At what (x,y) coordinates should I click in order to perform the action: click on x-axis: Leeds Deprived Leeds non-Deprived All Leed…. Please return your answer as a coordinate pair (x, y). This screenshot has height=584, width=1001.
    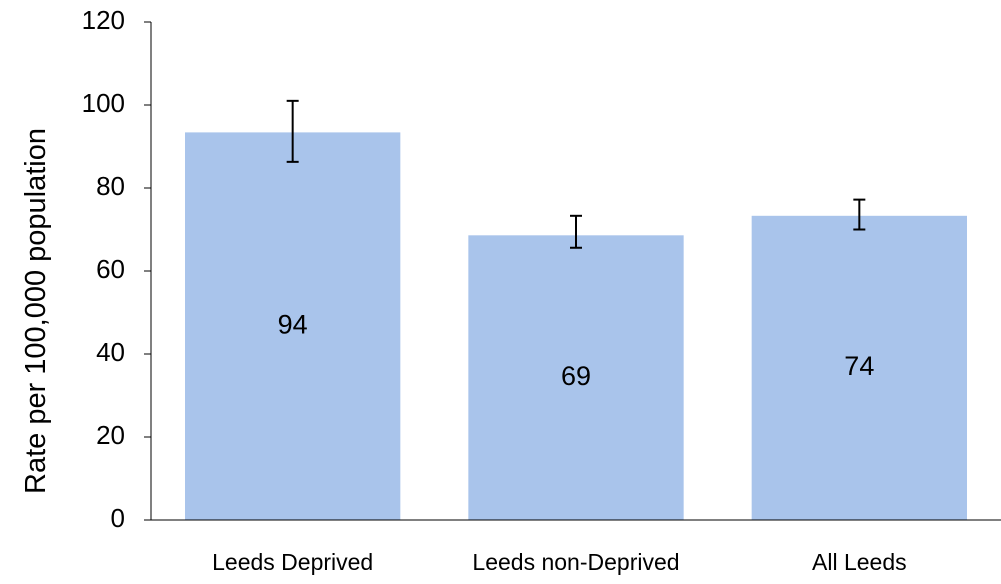
    Looking at the image, I should click on (576, 547).